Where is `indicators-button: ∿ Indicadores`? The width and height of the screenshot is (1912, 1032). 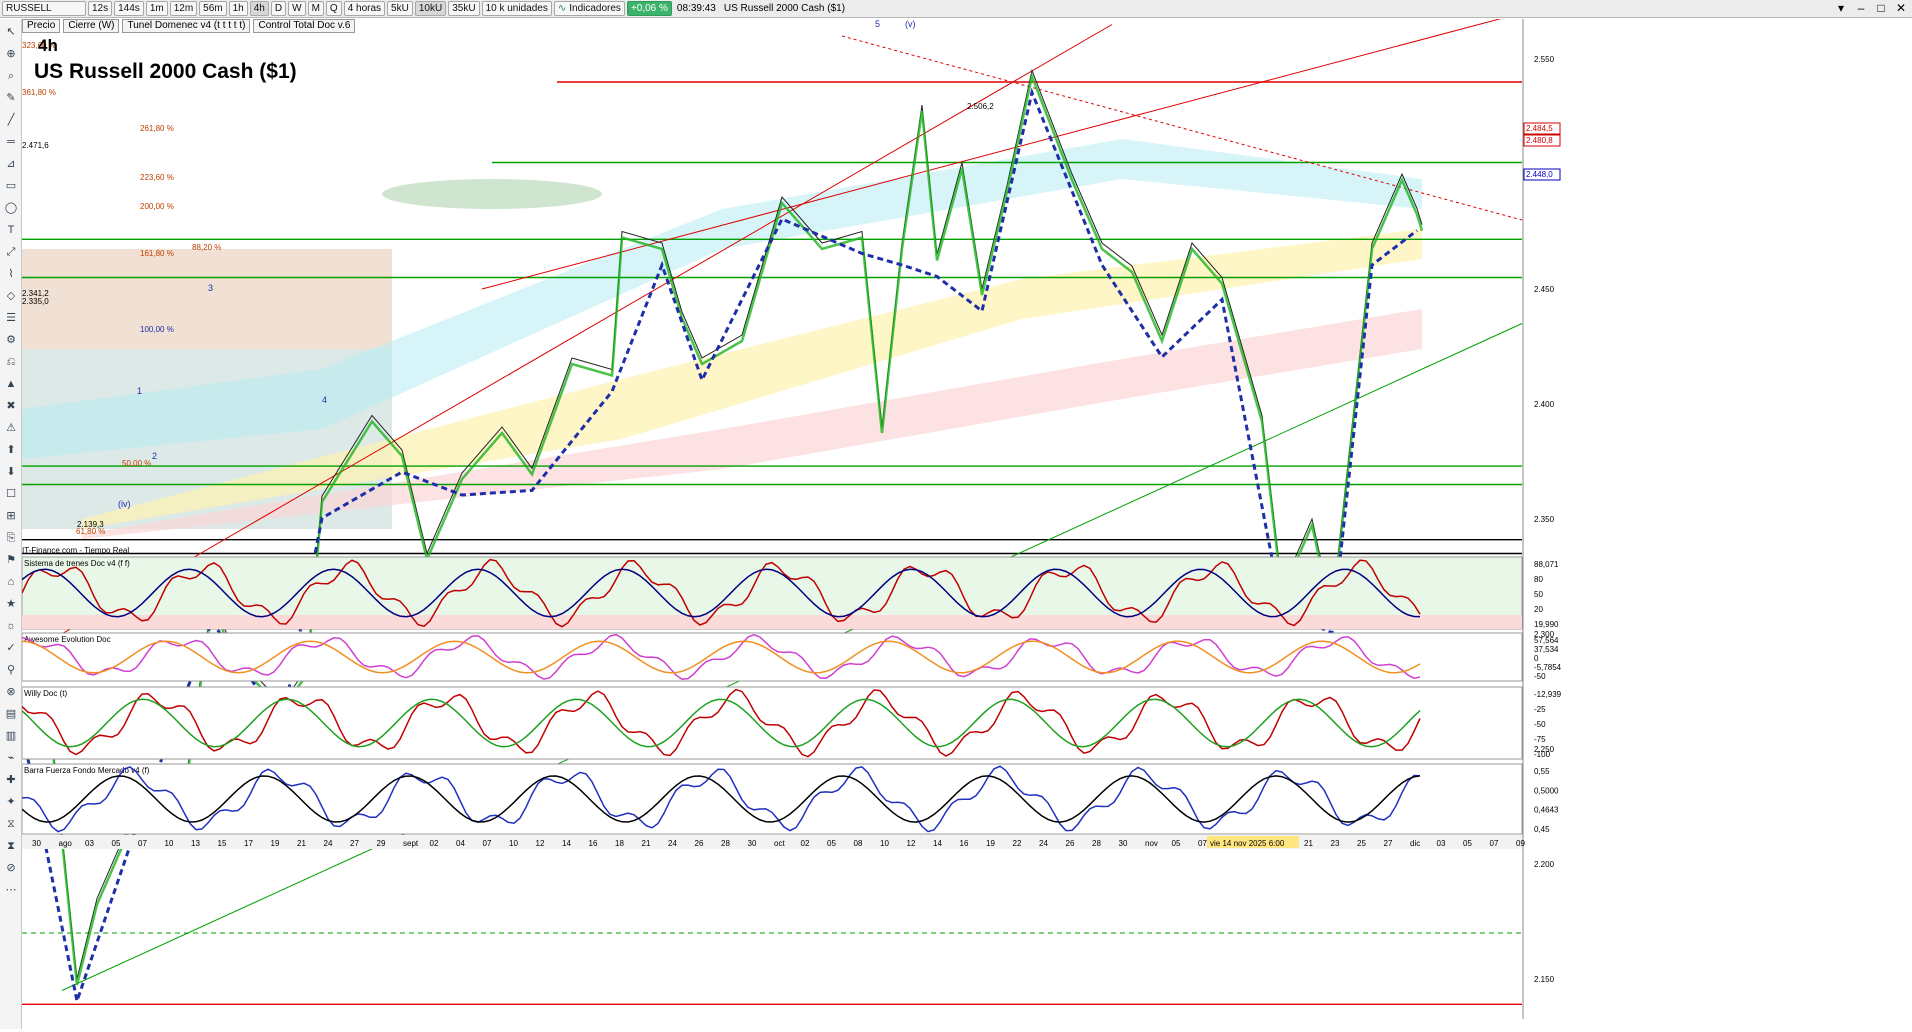
indicators-button: ∿ Indicadores is located at coordinates (589, 8).